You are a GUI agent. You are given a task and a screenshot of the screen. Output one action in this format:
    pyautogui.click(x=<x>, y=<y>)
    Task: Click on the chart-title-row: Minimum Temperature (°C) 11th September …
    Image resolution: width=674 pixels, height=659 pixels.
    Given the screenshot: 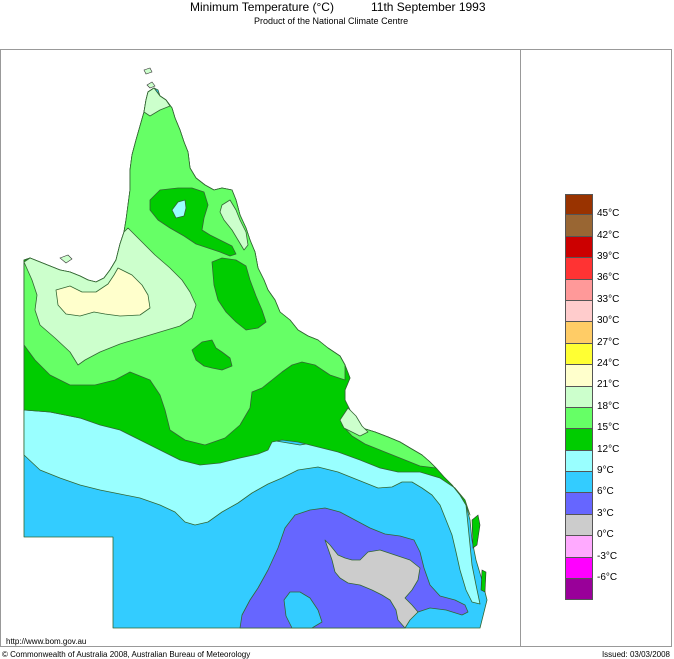 What is the action you would take?
    pyautogui.click(x=337, y=7)
    